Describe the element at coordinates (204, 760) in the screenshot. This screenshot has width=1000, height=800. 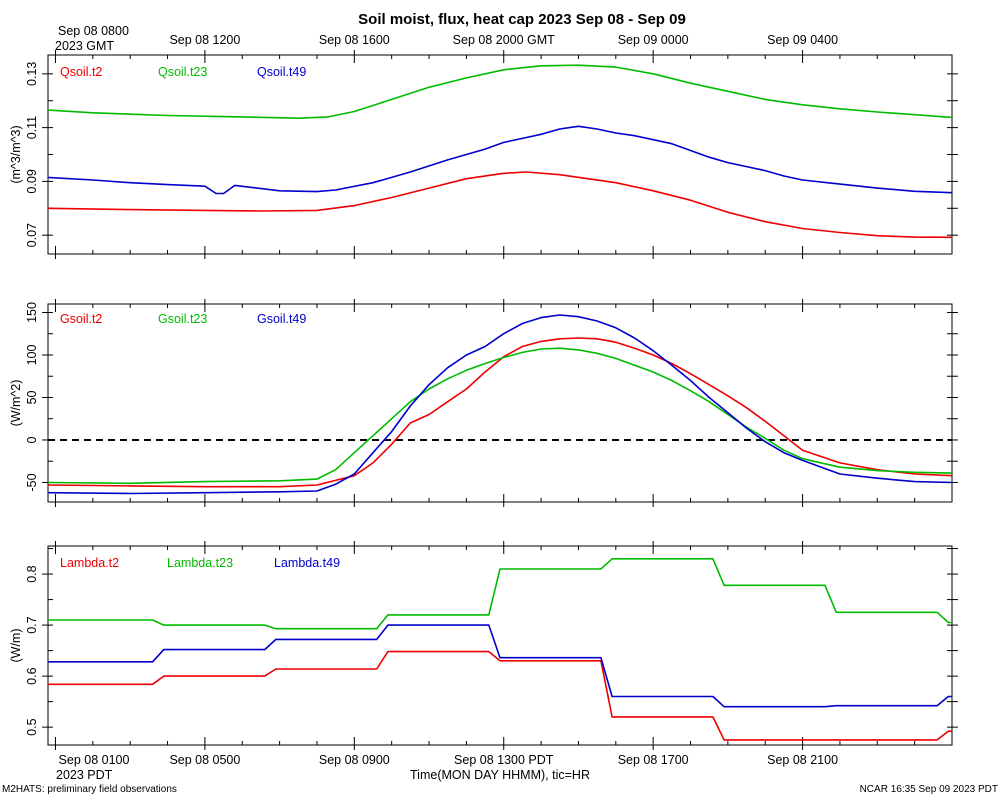
I see `bottom-tick-label: Sep 08 0500` at that location.